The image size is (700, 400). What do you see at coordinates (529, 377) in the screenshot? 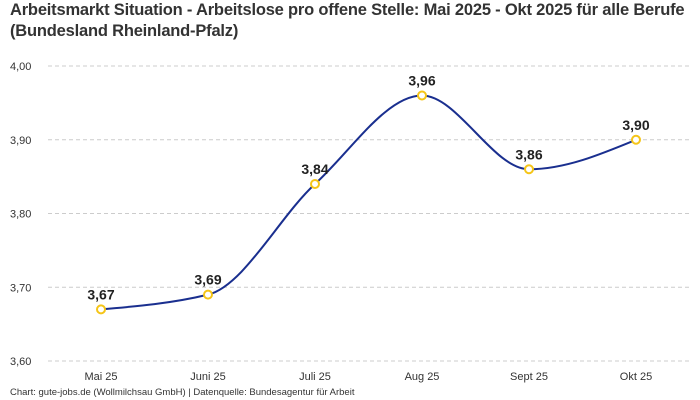
I see `x-tick-label: Sept 25` at bounding box center [529, 377].